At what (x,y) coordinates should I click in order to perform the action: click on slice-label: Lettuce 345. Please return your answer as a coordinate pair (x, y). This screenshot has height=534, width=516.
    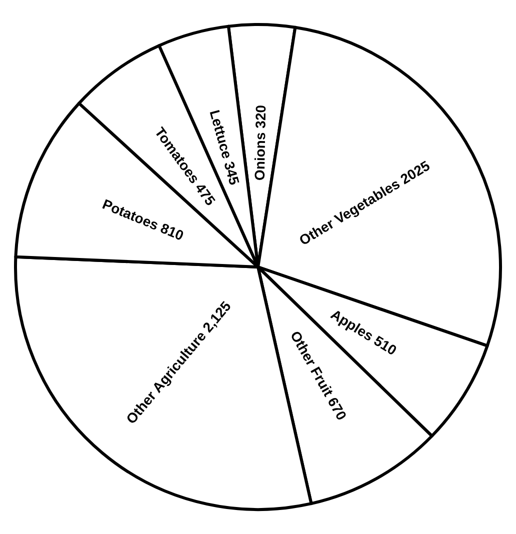
    Looking at the image, I should click on (224, 147).